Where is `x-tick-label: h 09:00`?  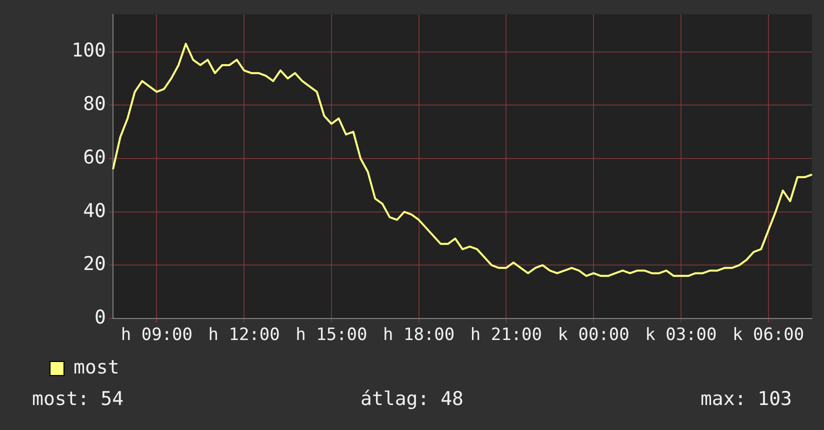 x-tick-label: h 09:00 is located at coordinates (156, 335).